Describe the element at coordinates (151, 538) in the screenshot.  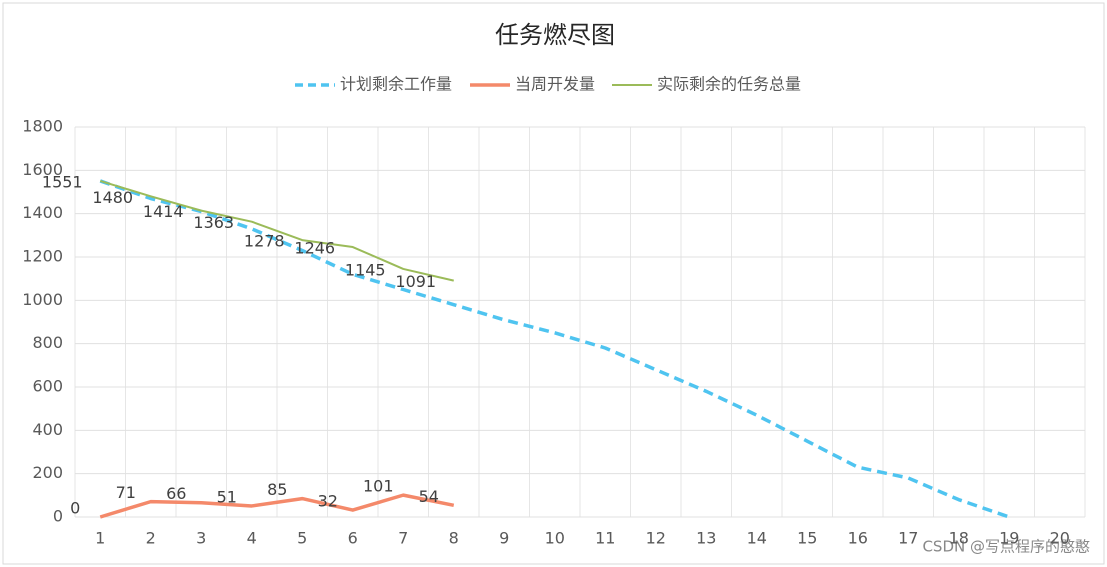
I see `x-tick-label: 2` at that location.